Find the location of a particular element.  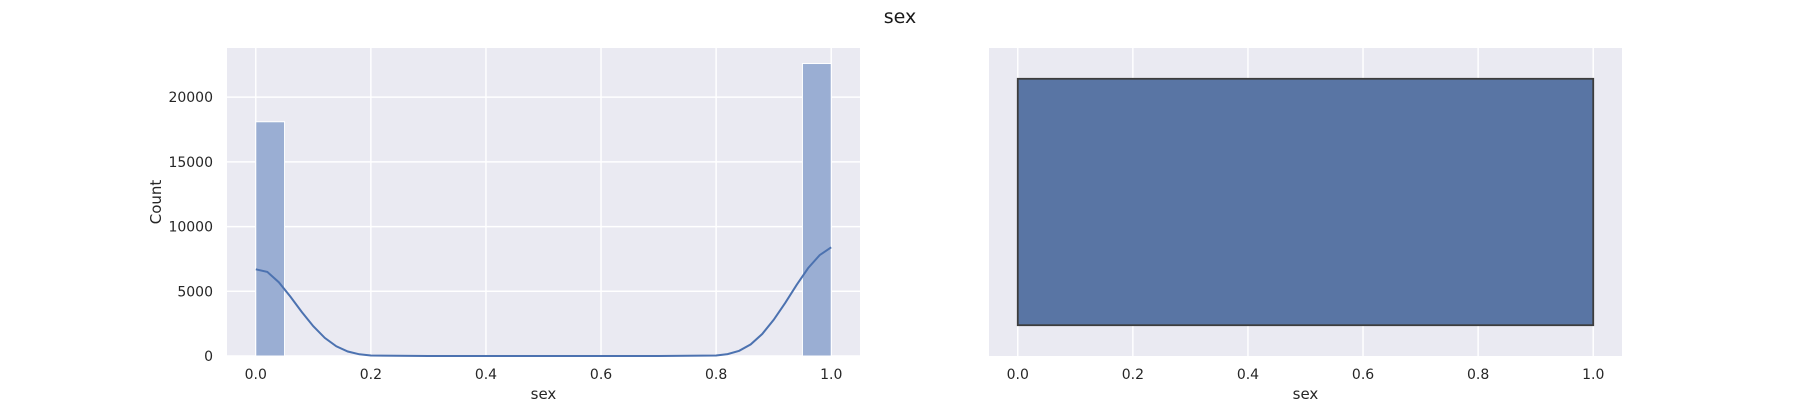

y-tick-label: 20000 is located at coordinates (190, 98).